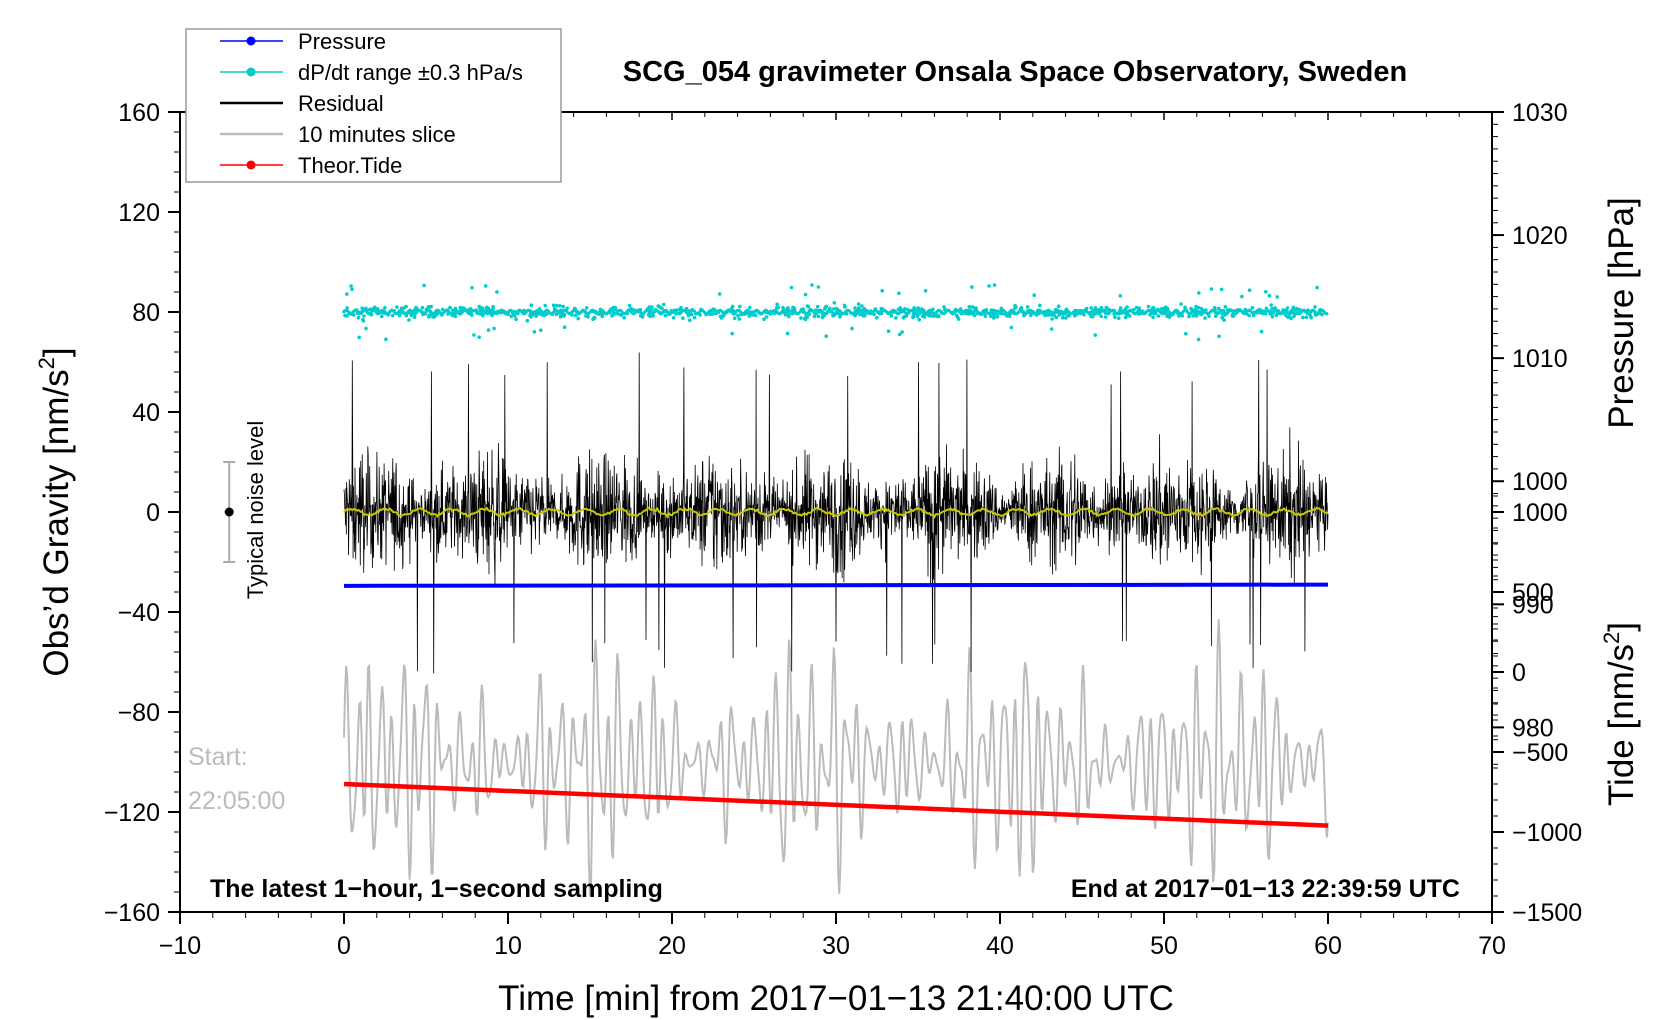 This screenshot has height=1020, width=1676. I want to click on x-tick-label: 50, so click(1164, 946).